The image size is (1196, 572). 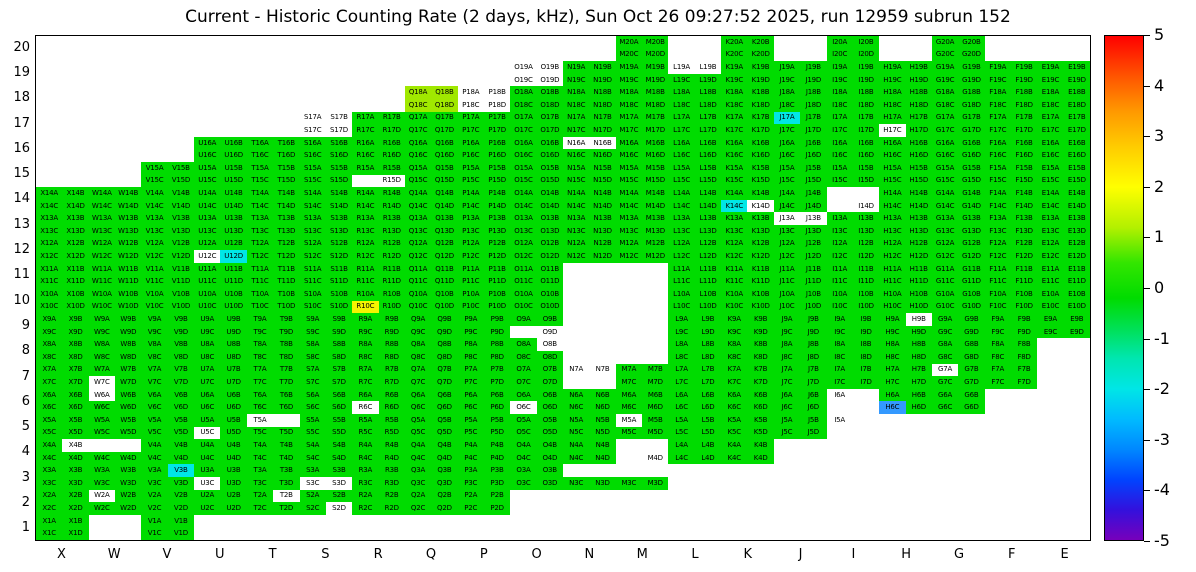 What do you see at coordinates (602, 294) in the screenshot?
I see `quarter-N10B` at bounding box center [602, 294].